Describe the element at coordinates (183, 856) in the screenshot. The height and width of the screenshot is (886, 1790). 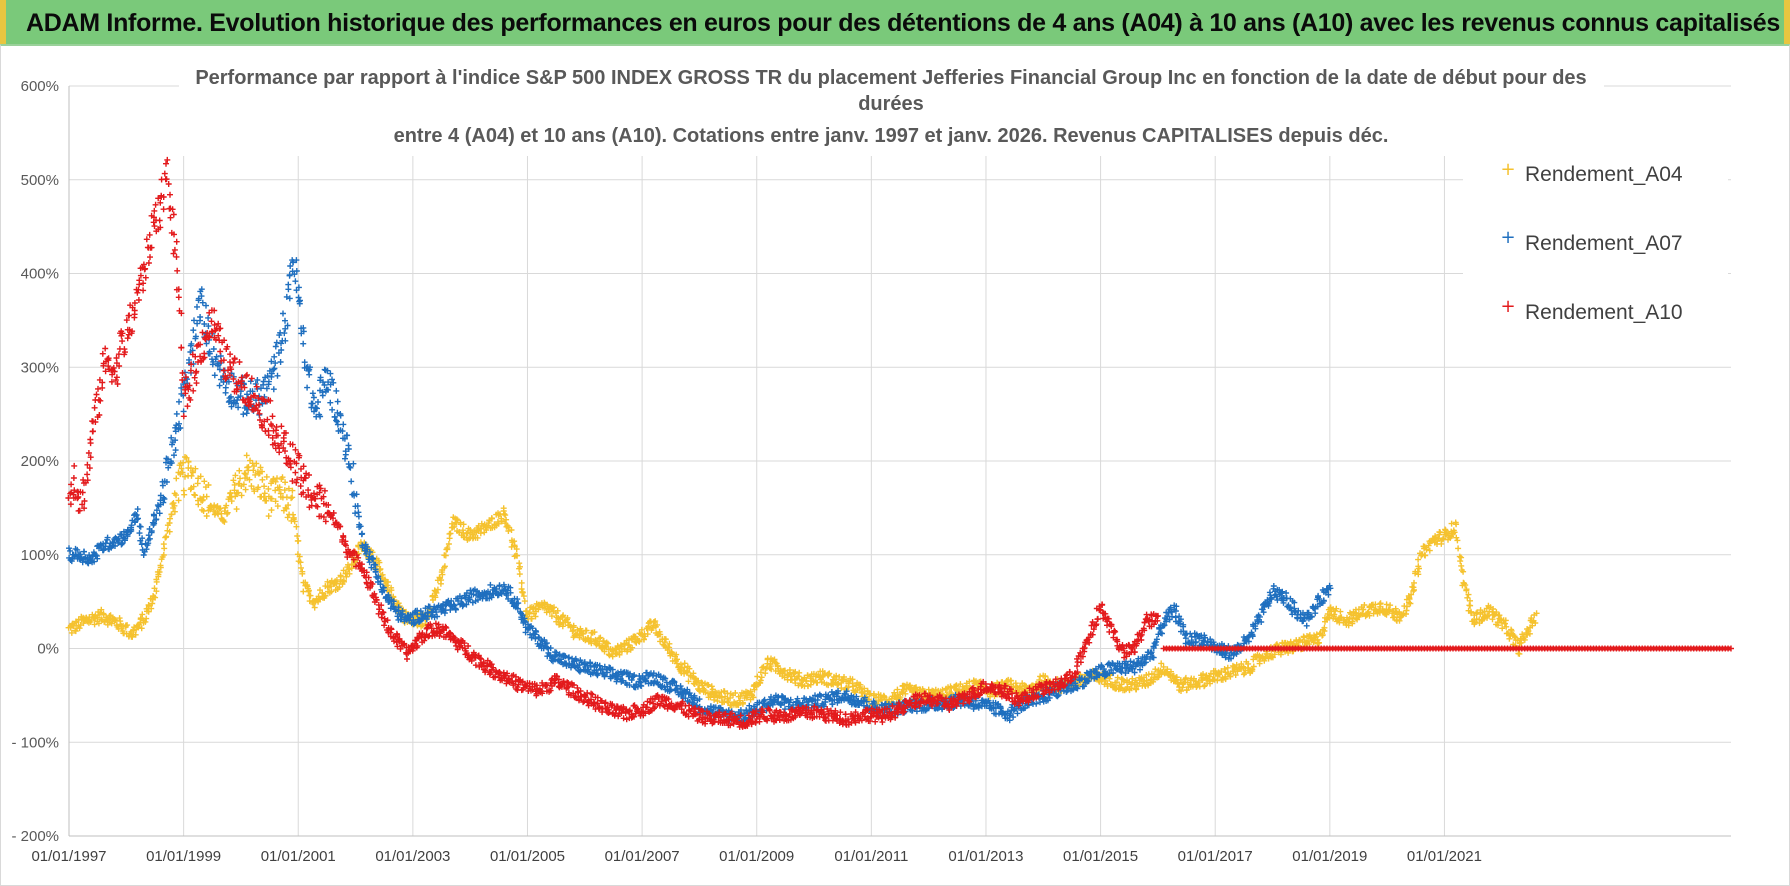
I see `x-tick-label: 01/01/1999` at that location.